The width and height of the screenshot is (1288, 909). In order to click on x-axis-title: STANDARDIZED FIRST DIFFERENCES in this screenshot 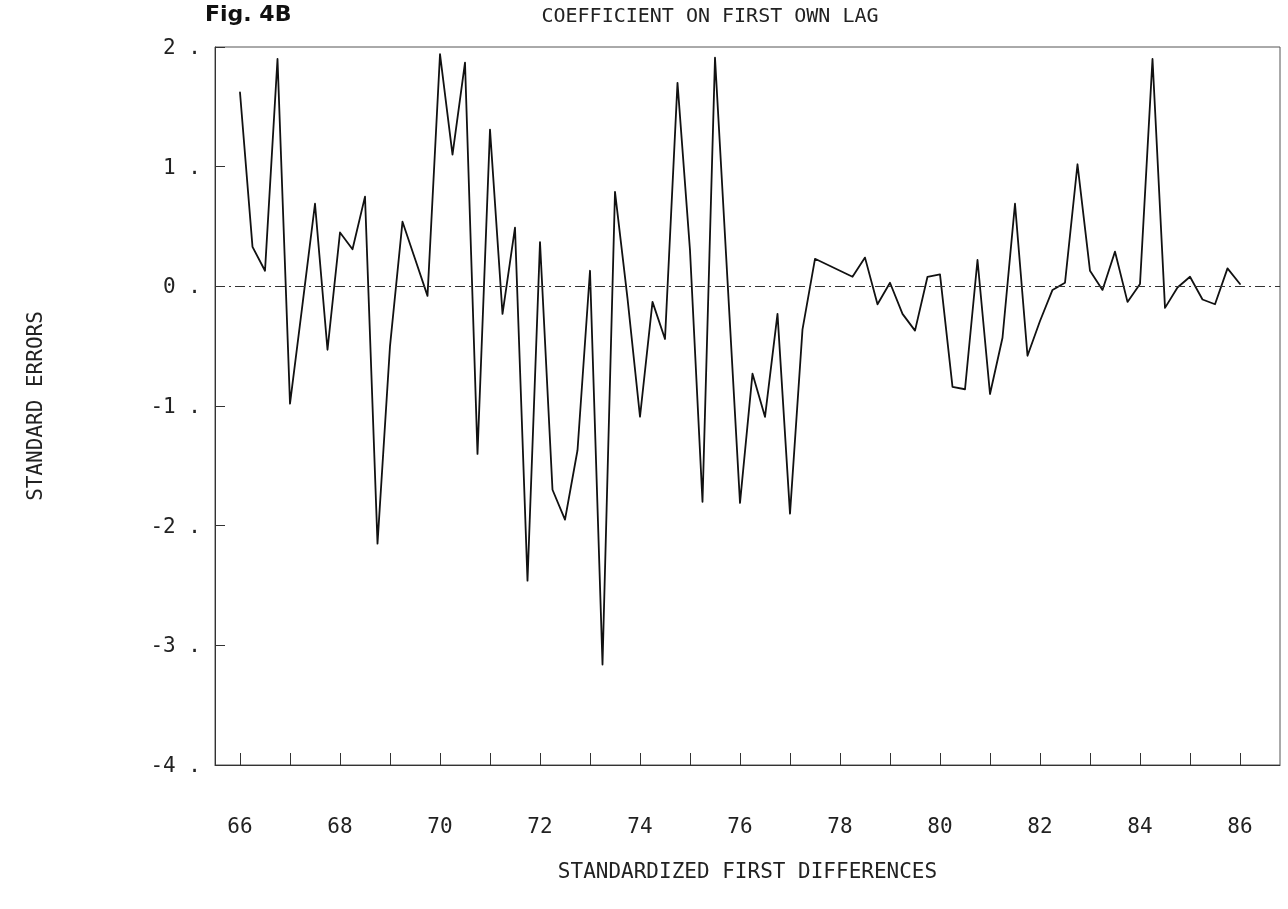, I will do `click(747, 870)`.